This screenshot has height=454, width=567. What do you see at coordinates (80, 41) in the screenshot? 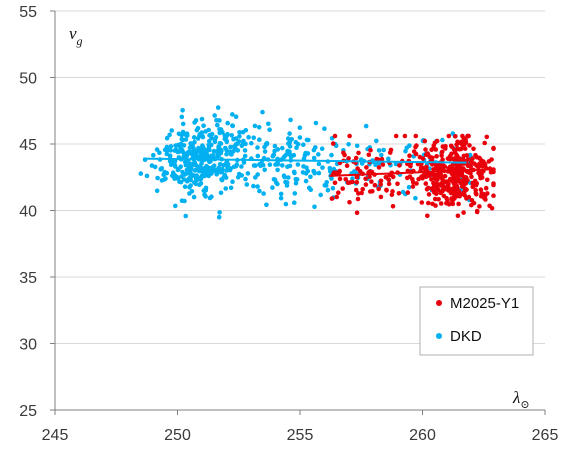
I see `y-axis-label-sub: g` at bounding box center [80, 41].